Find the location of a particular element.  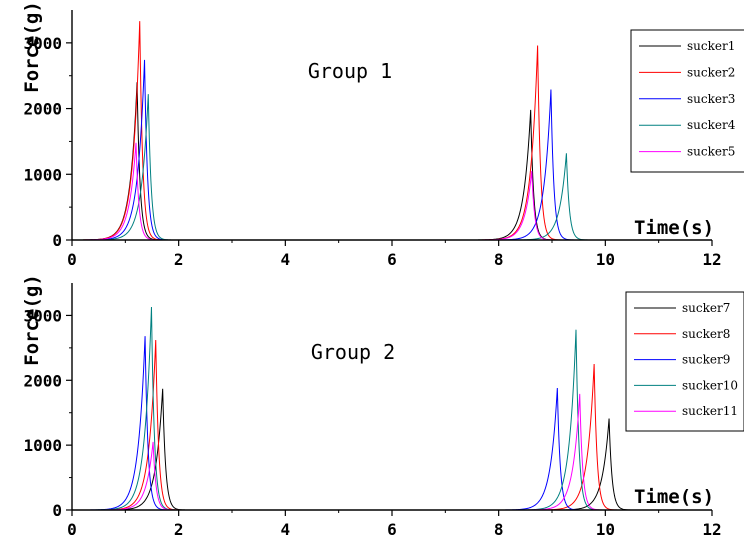

legend-label-sucker3: sucker3 is located at coordinates (711, 99).